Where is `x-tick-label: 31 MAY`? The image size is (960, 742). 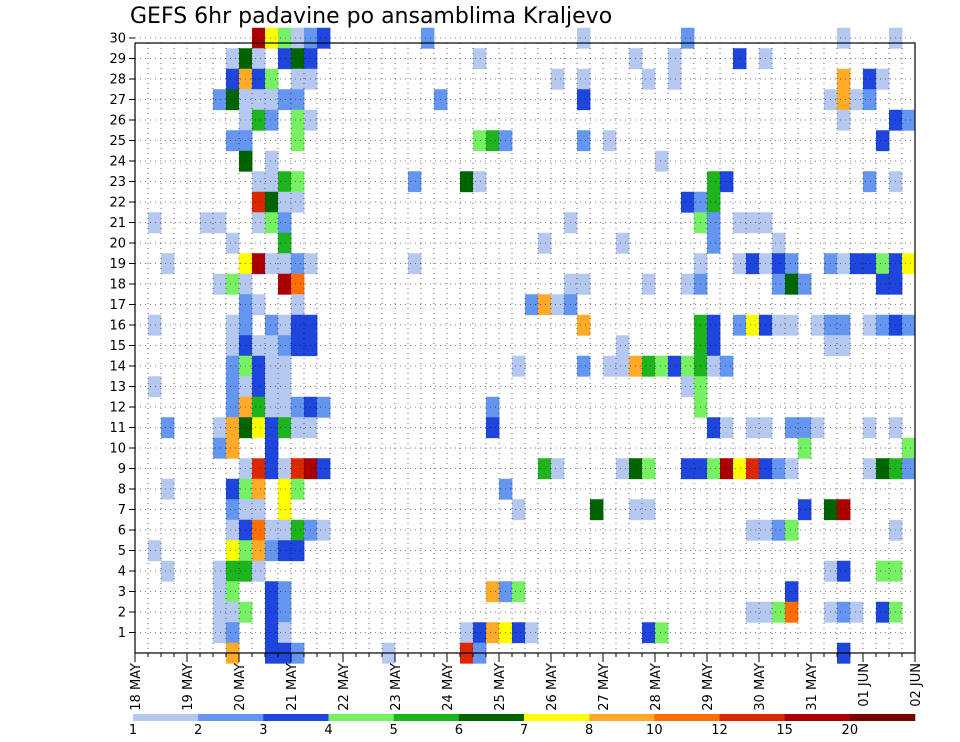
x-tick-label: 31 MAY is located at coordinates (812, 687).